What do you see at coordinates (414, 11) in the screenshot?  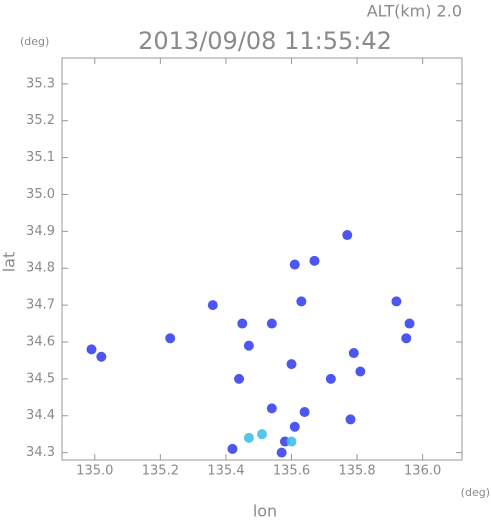 I see `altitude-label: ALT(km) 2.0` at bounding box center [414, 11].